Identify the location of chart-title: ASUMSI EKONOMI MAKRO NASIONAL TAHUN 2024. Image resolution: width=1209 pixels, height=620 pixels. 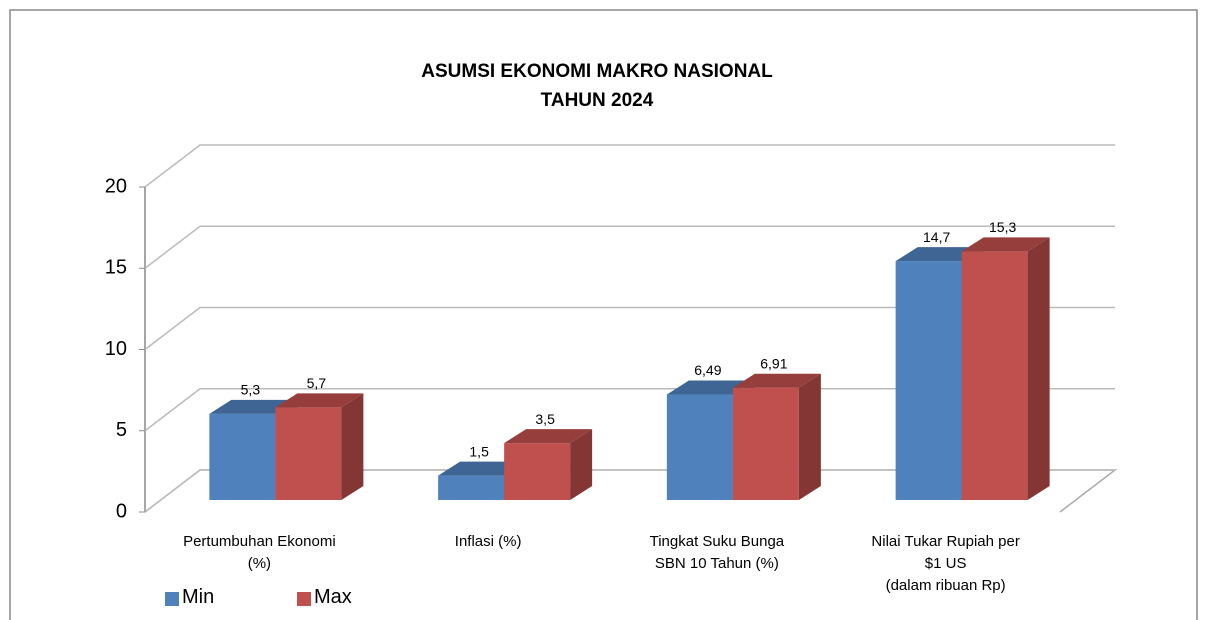
(597, 86).